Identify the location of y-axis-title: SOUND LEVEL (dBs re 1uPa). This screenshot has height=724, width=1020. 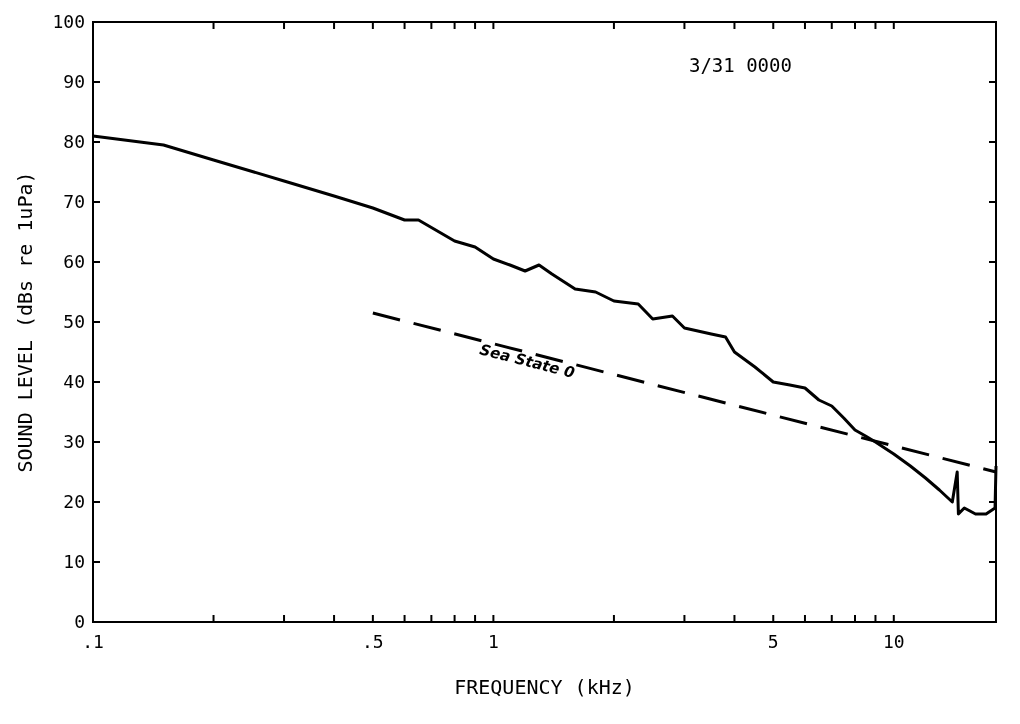
(25, 322).